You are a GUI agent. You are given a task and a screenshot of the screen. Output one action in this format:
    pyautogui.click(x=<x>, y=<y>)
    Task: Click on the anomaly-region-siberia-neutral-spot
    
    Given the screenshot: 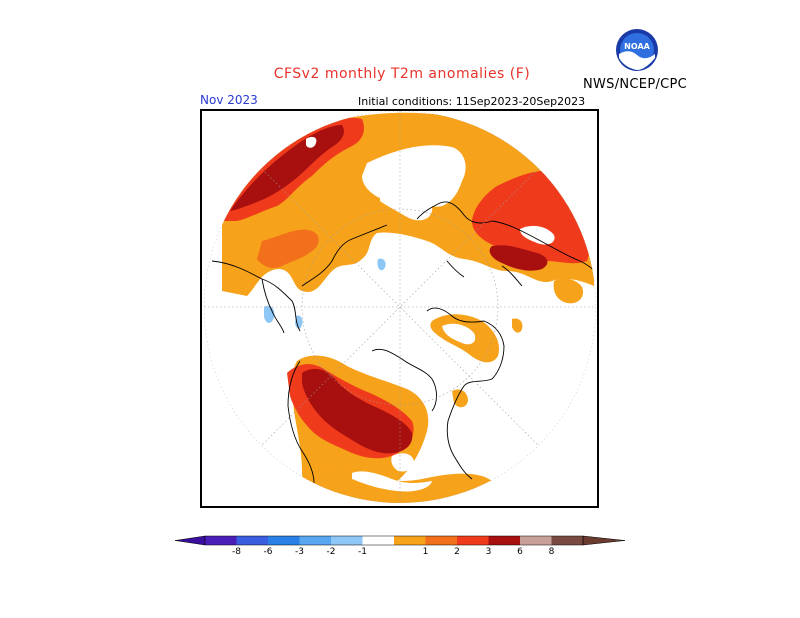 What is the action you would take?
    pyautogui.click(x=311, y=142)
    